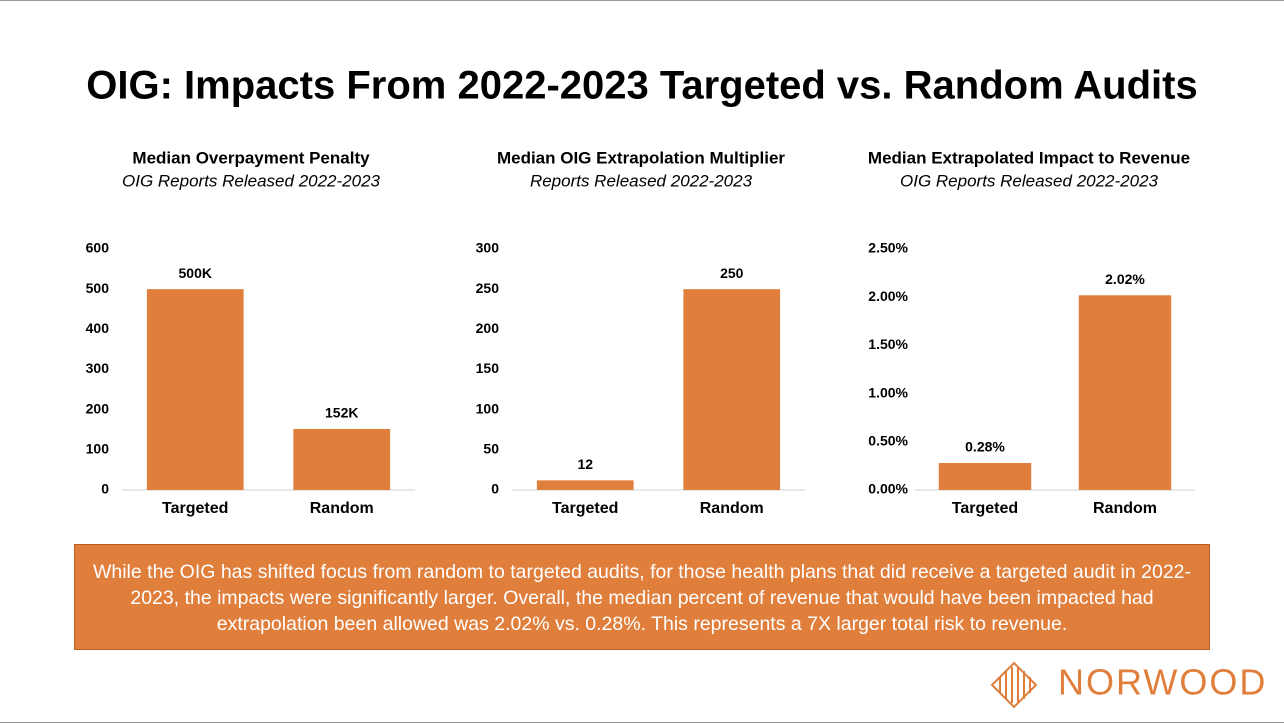  Describe the element at coordinates (888, 489) in the screenshot. I see `y-tick-label: 0.00%` at that location.